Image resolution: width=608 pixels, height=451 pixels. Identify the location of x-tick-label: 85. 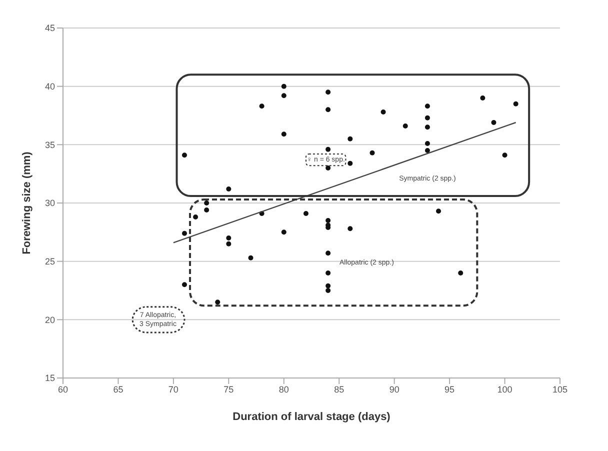
(339, 389).